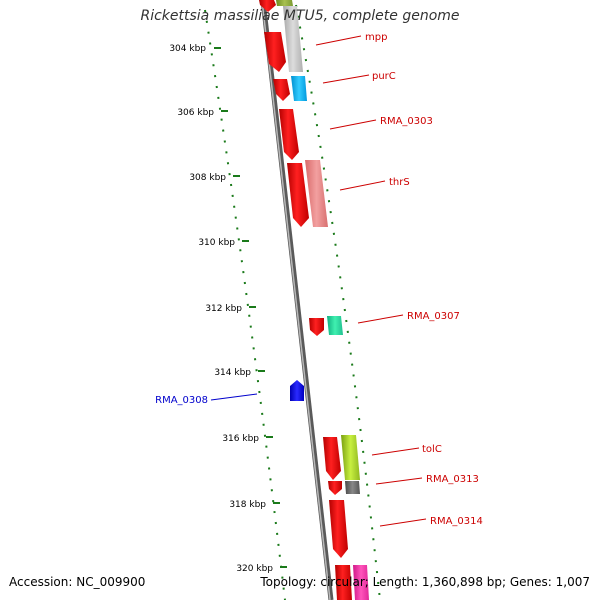  What do you see at coordinates (216, 243) in the screenshot?
I see `tick-label-310: 310 kbp` at bounding box center [216, 243].